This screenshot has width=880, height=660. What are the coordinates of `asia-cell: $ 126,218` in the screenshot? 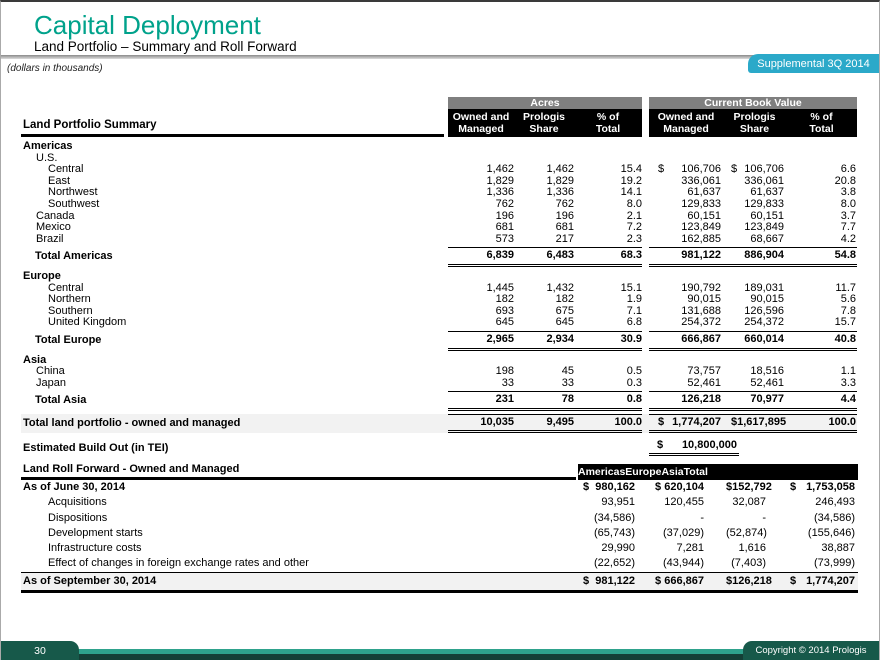 It's located at (739, 581).